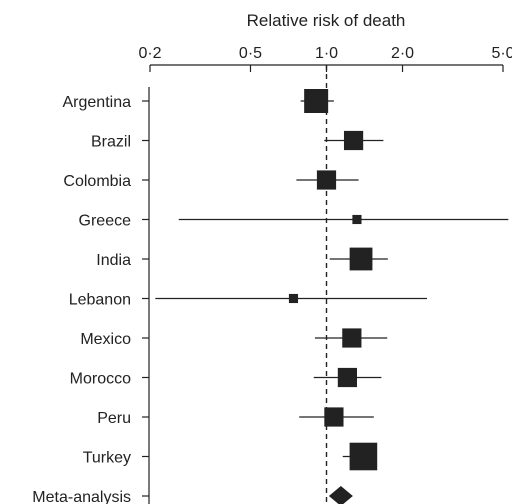 This screenshot has width=512, height=504. Describe the element at coordinates (340, 495) in the screenshot. I see `pooled-estimate-diamond` at that location.